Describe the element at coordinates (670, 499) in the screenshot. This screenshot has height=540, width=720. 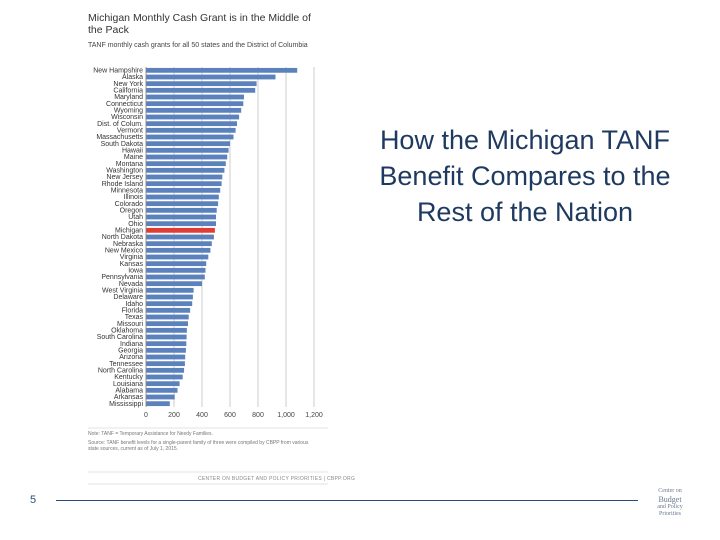
I see `logo-line: Budget` at that location.